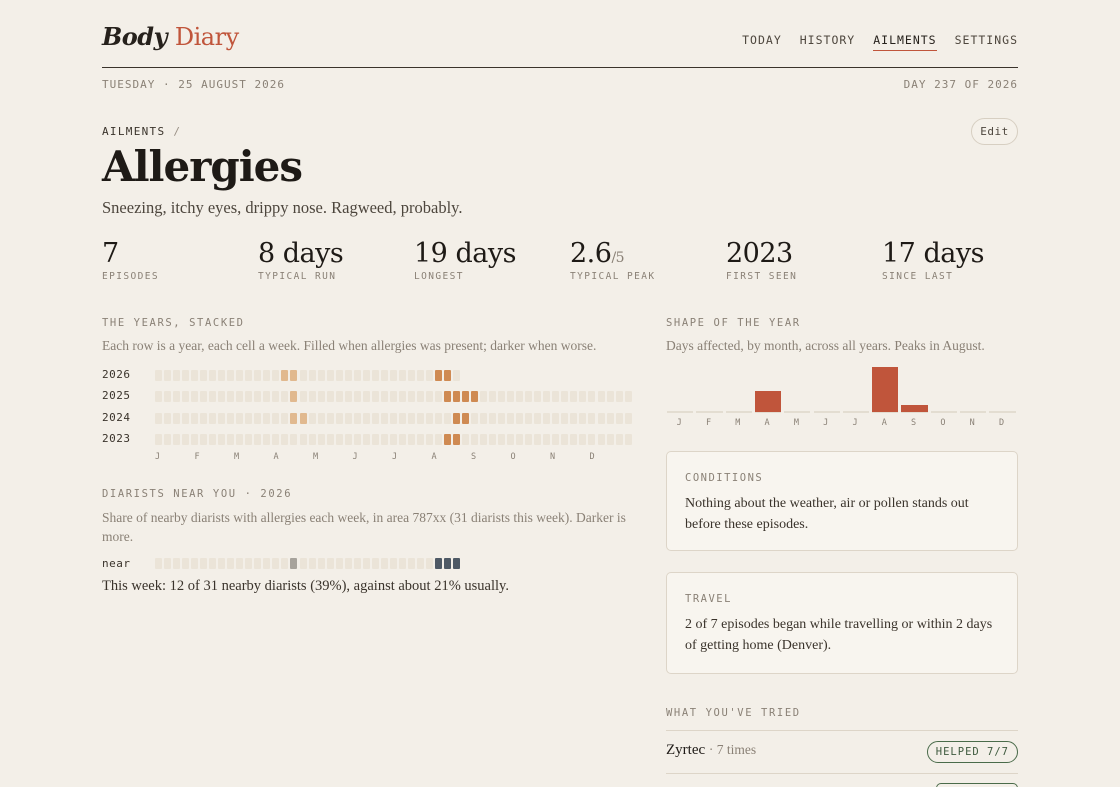 This screenshot has width=1120, height=787. Describe the element at coordinates (170, 36) in the screenshot. I see `app-logo: Body Diary` at that location.